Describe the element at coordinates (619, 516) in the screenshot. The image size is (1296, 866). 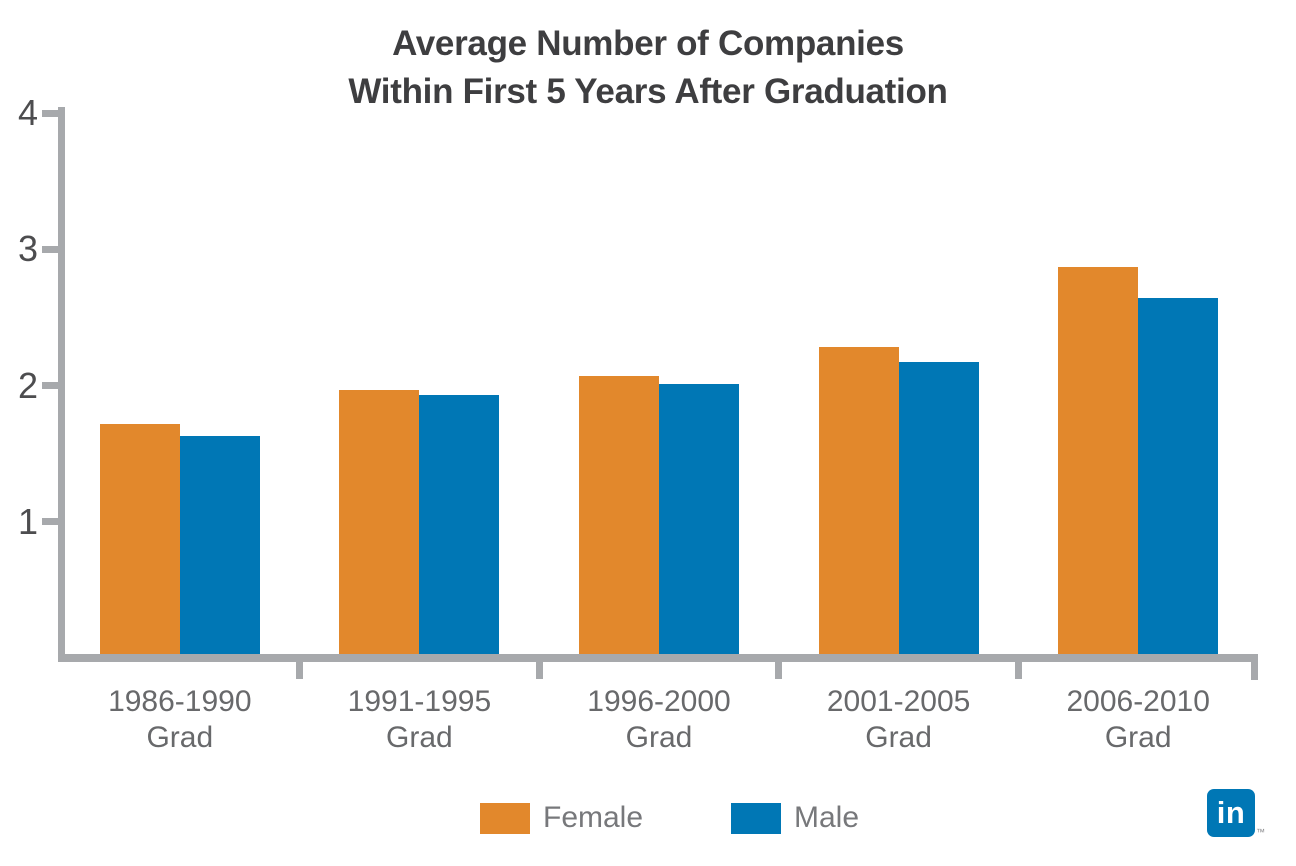
I see `bar-female-1996-2000` at that location.